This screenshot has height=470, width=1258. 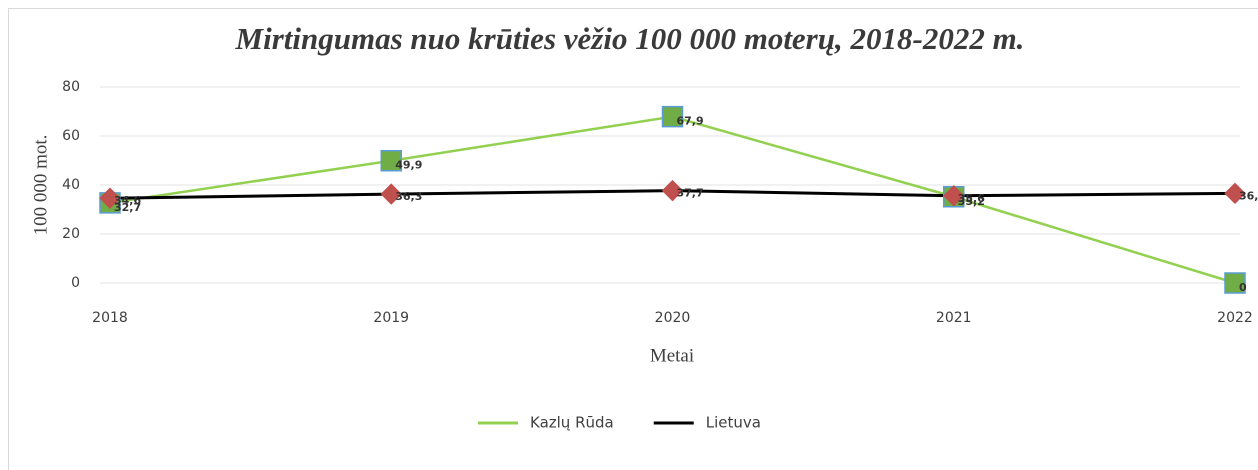 What do you see at coordinates (391, 318) in the screenshot?
I see `x-tick-label: 2019` at bounding box center [391, 318].